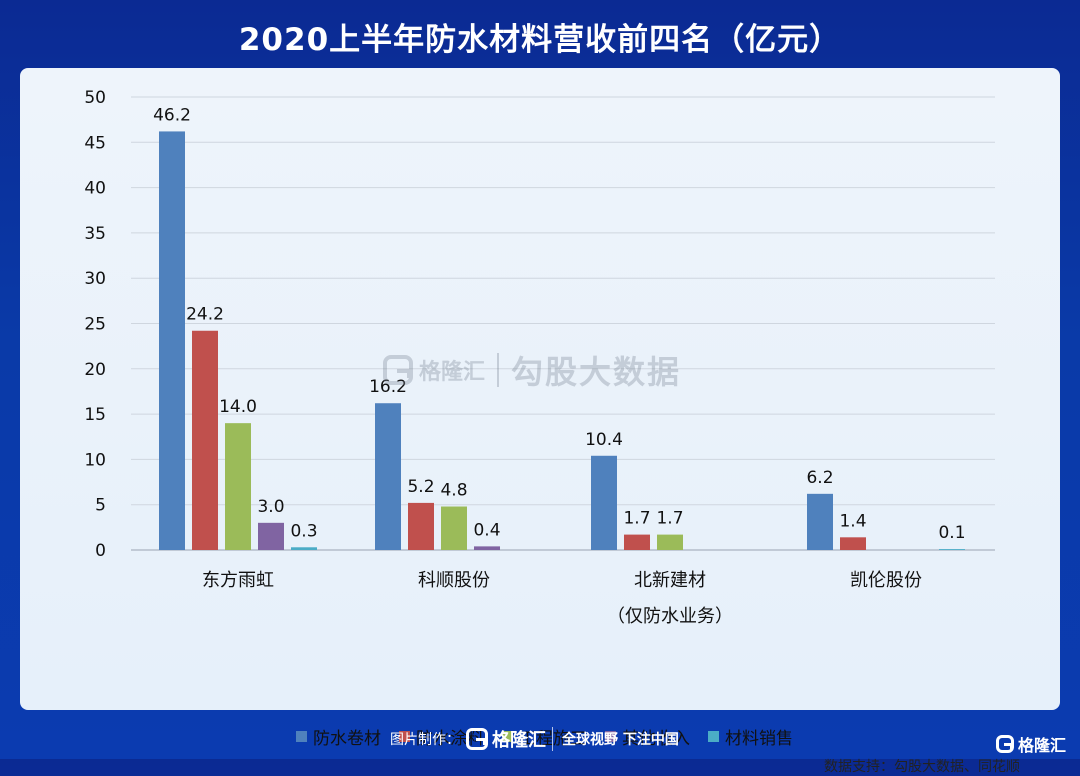 The width and height of the screenshot is (1080, 776). I want to click on y-tick-label: 50, so click(95, 98).